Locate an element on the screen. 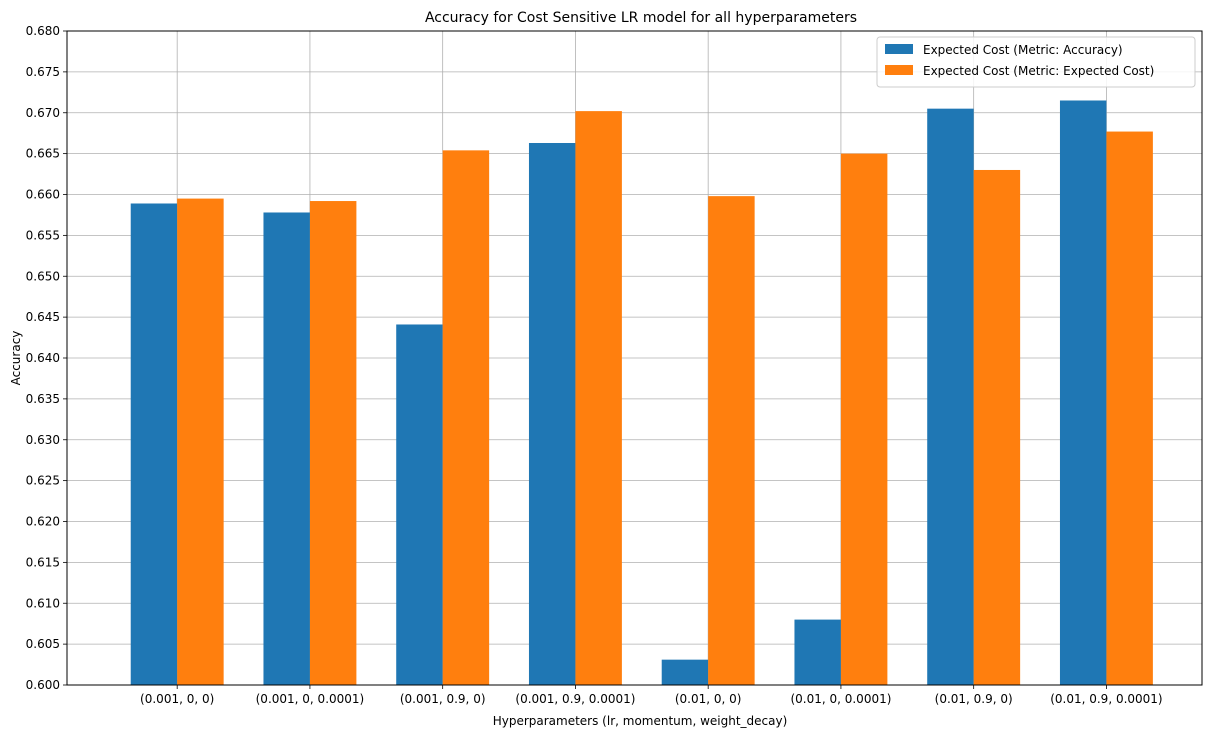 The image size is (1212, 738). y-tick-label: 0.615 is located at coordinates (43, 562).